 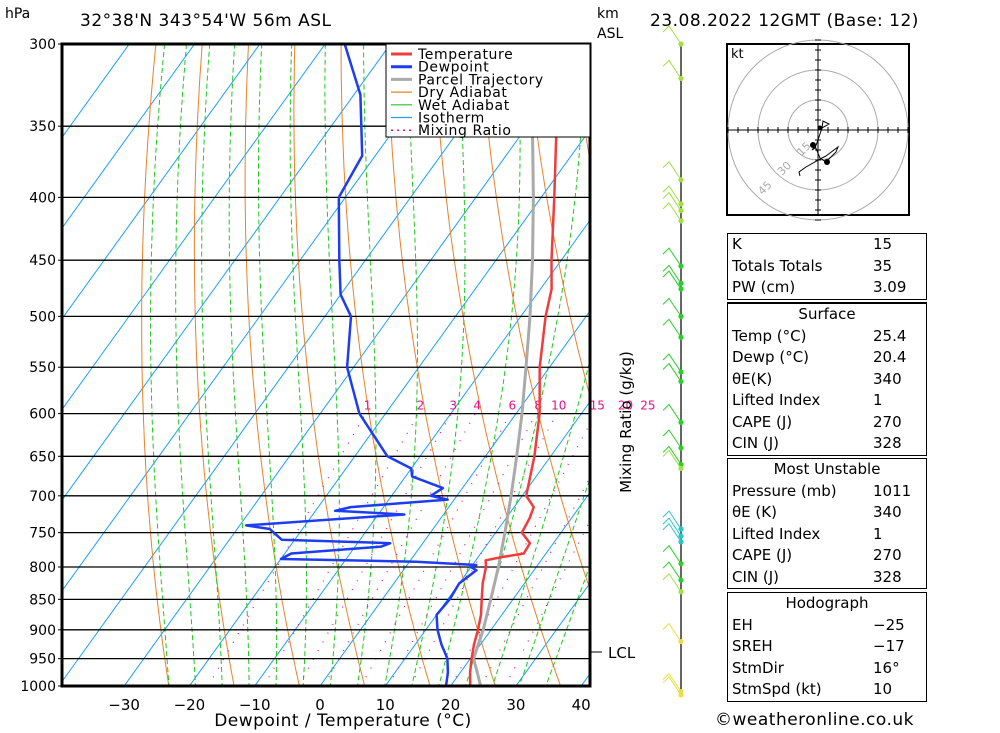 I want to click on height-unit-asl: ASL, so click(x=610, y=34).